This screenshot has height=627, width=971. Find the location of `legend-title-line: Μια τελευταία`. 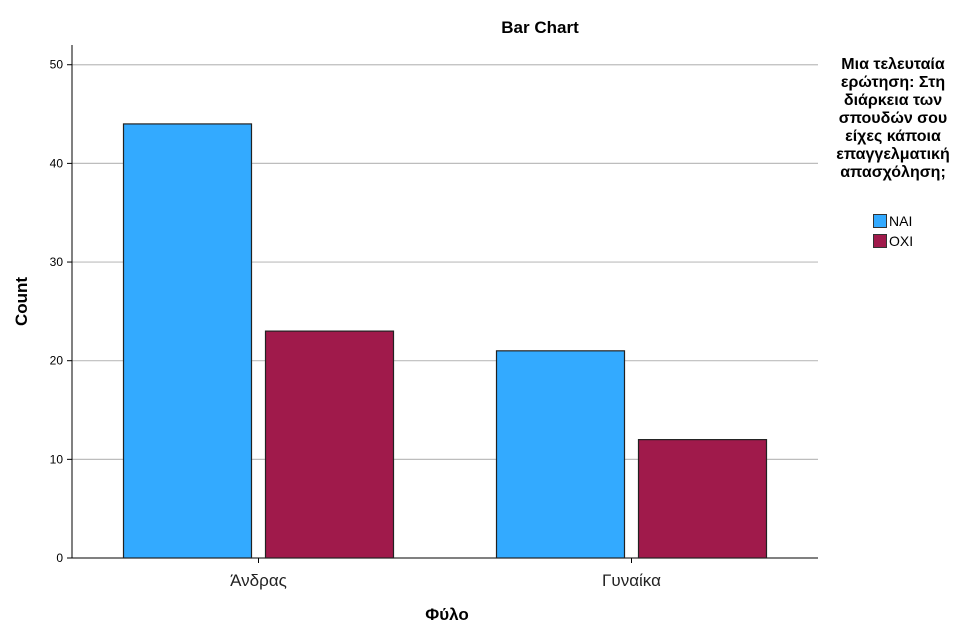

legend-title-line: Μια τελευταία is located at coordinates (893, 64).